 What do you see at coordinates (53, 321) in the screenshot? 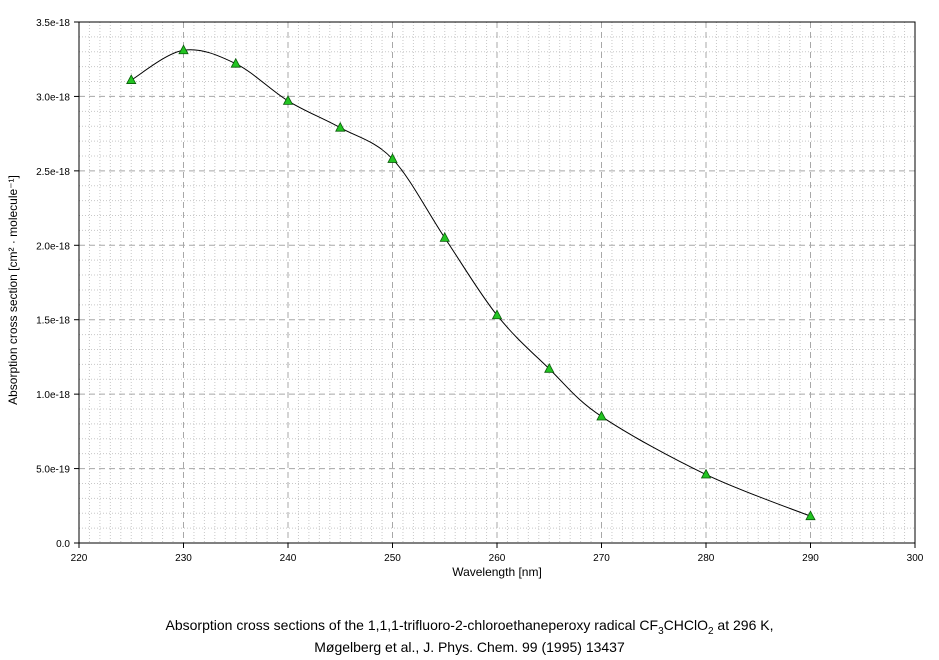
I see `y-tick-label: 1.5e-18` at bounding box center [53, 321].